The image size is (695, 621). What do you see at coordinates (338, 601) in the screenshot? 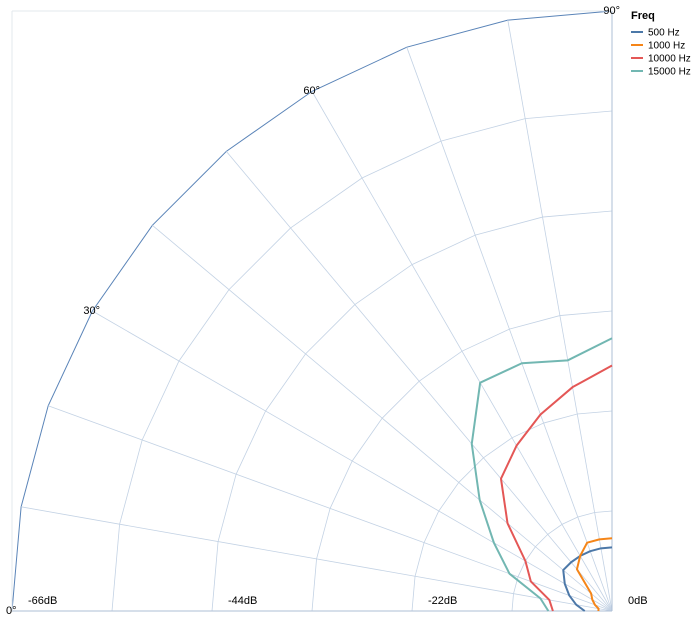
I see `radius-tick-labels: 0dB -22dB -44dB -66dB` at bounding box center [338, 601].